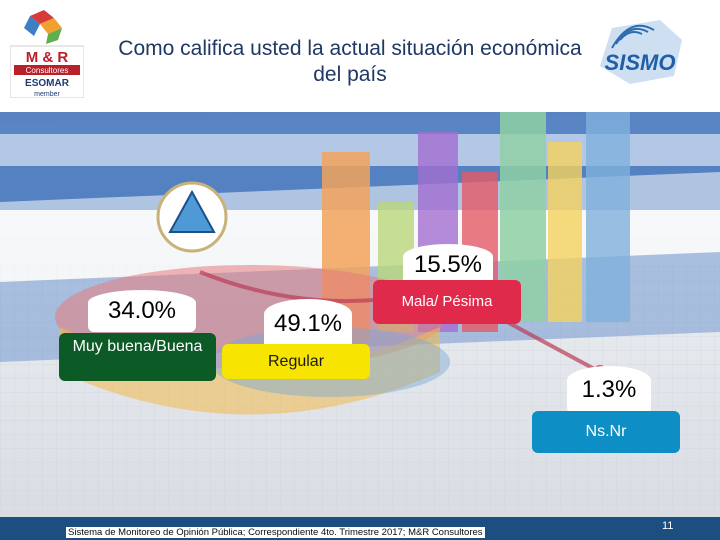 This screenshot has width=720, height=540. Describe the element at coordinates (47, 70) in the screenshot. I see `mr-logo-line2: Consultores` at that location.